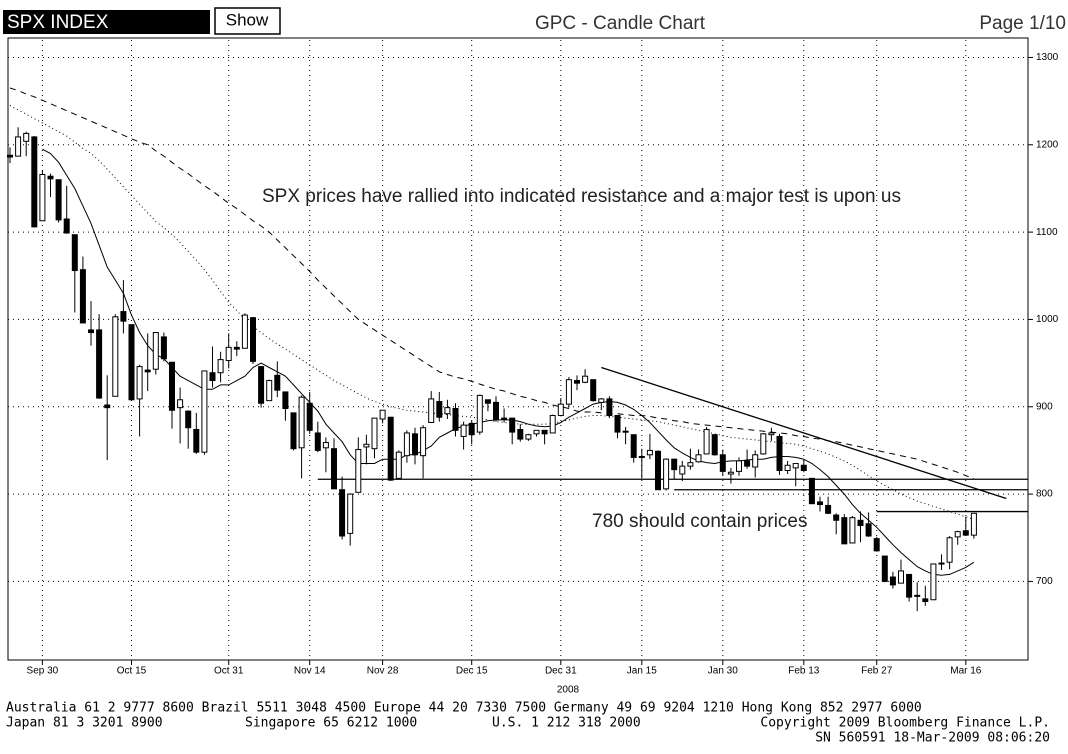 This screenshot has height=754, width=1068. I want to click on show-label: Show, so click(247, 19).